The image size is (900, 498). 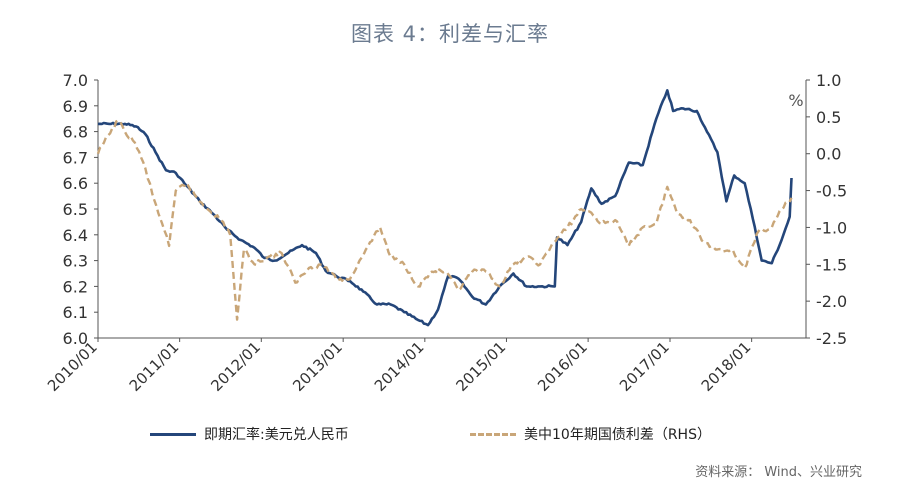 What do you see at coordinates (831, 338) in the screenshot?
I see `right-tick-label: -2.5` at bounding box center [831, 338].